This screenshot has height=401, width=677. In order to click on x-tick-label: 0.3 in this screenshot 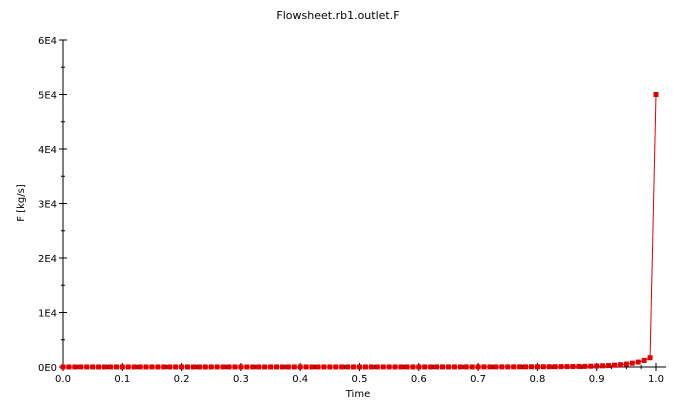, I will do `click(241, 379)`.